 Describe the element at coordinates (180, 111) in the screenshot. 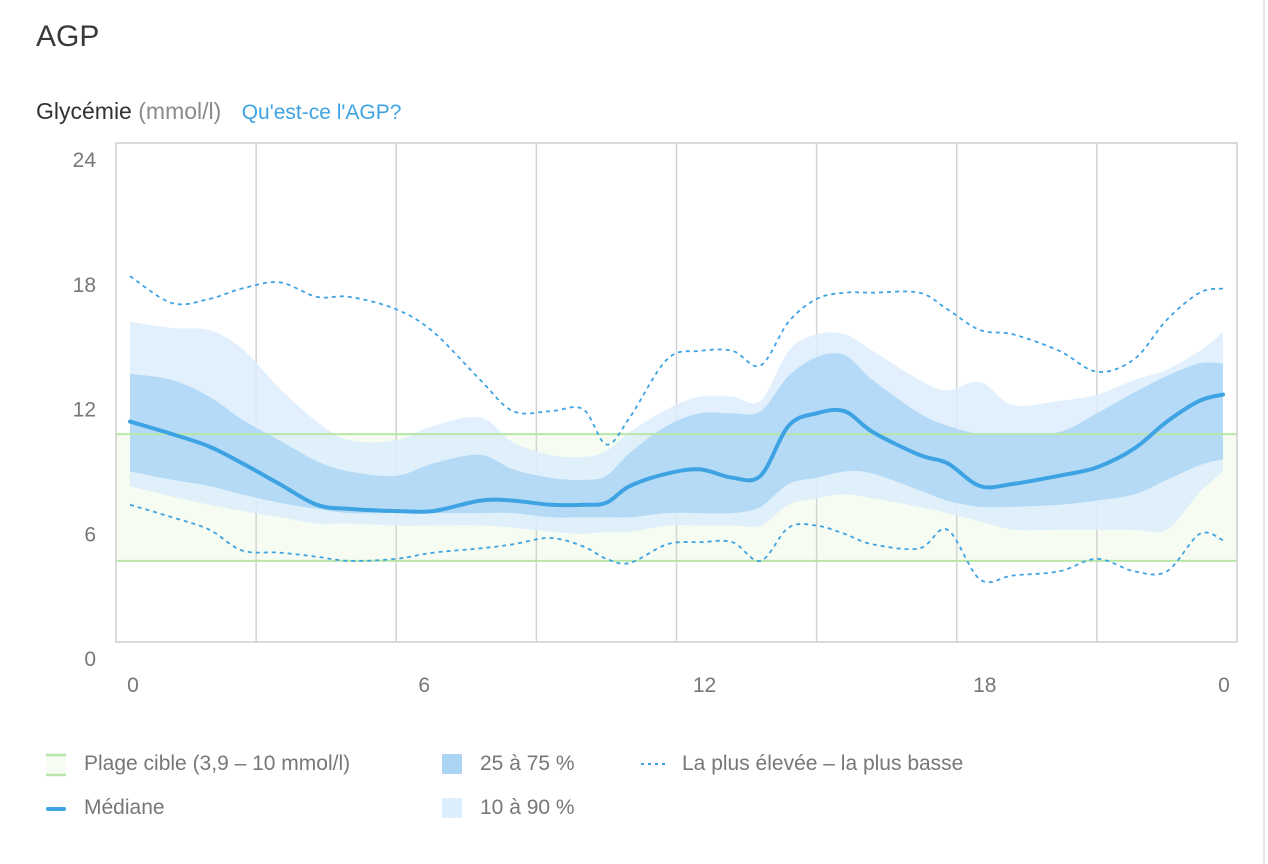

I see `chart-subtitle-unit: (mmol/l)` at that location.